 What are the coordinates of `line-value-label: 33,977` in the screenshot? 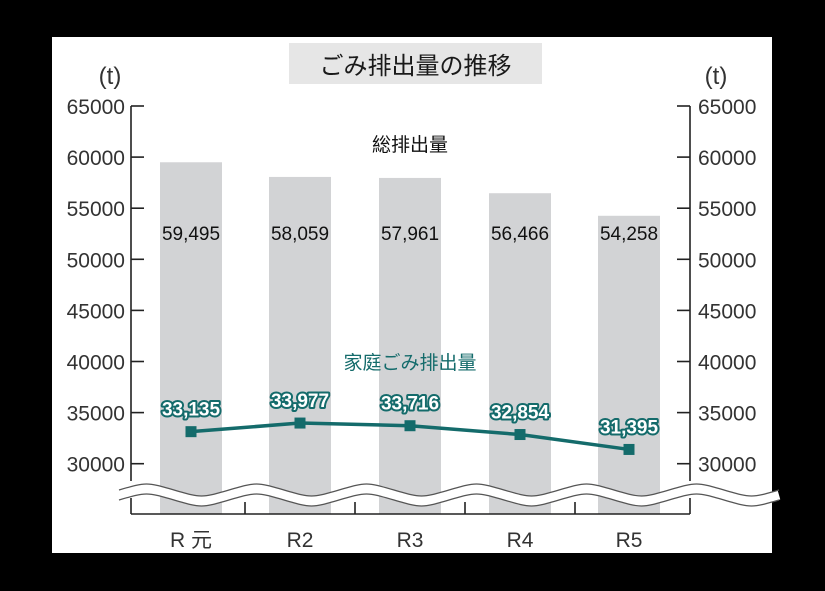 It's located at (300, 401).